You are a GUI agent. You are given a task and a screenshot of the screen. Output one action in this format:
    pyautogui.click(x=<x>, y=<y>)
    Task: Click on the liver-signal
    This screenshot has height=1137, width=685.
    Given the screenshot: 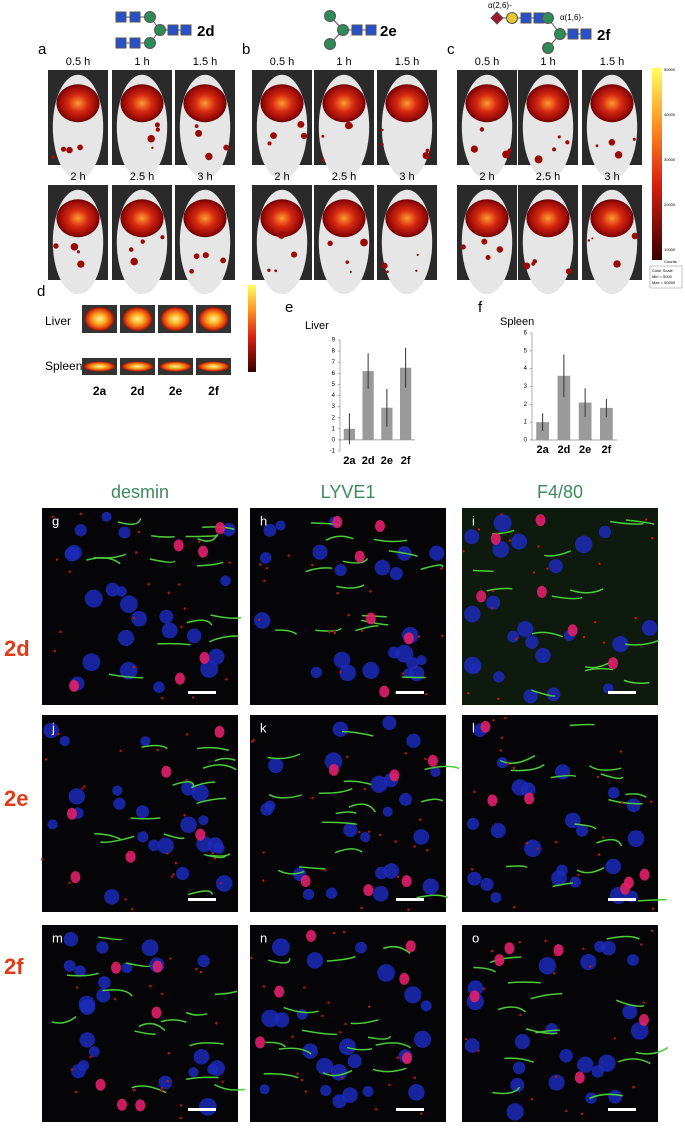 What is the action you would take?
    pyautogui.click(x=548, y=218)
    